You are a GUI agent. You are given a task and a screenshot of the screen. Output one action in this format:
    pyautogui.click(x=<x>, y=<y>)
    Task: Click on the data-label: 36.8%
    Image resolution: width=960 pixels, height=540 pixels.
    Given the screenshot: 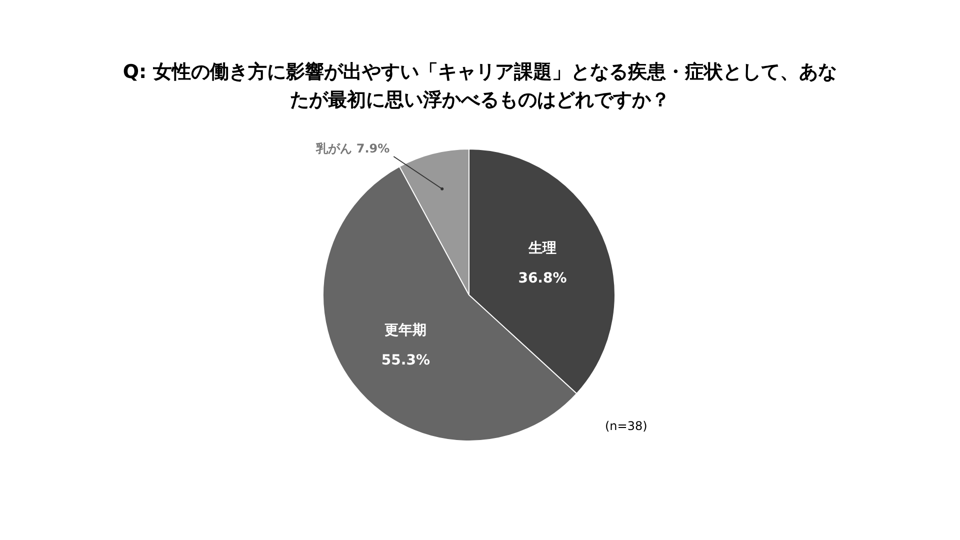 What is the action you would take?
    pyautogui.click(x=542, y=278)
    